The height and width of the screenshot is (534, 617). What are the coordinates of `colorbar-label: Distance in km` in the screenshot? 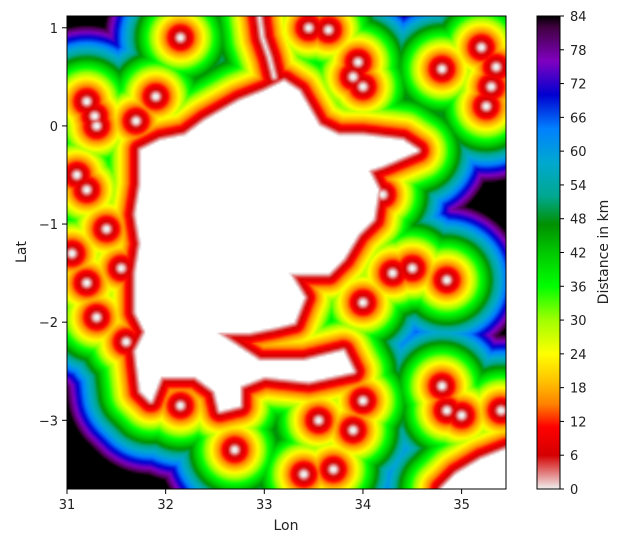 It's located at (604, 252).